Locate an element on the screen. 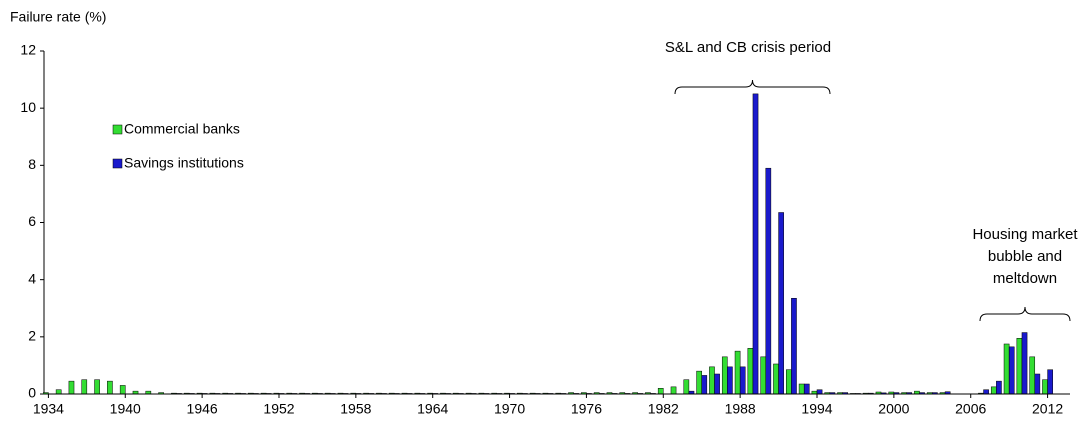 The height and width of the screenshot is (424, 1089). y-tick-label: 10 is located at coordinates (28, 107).